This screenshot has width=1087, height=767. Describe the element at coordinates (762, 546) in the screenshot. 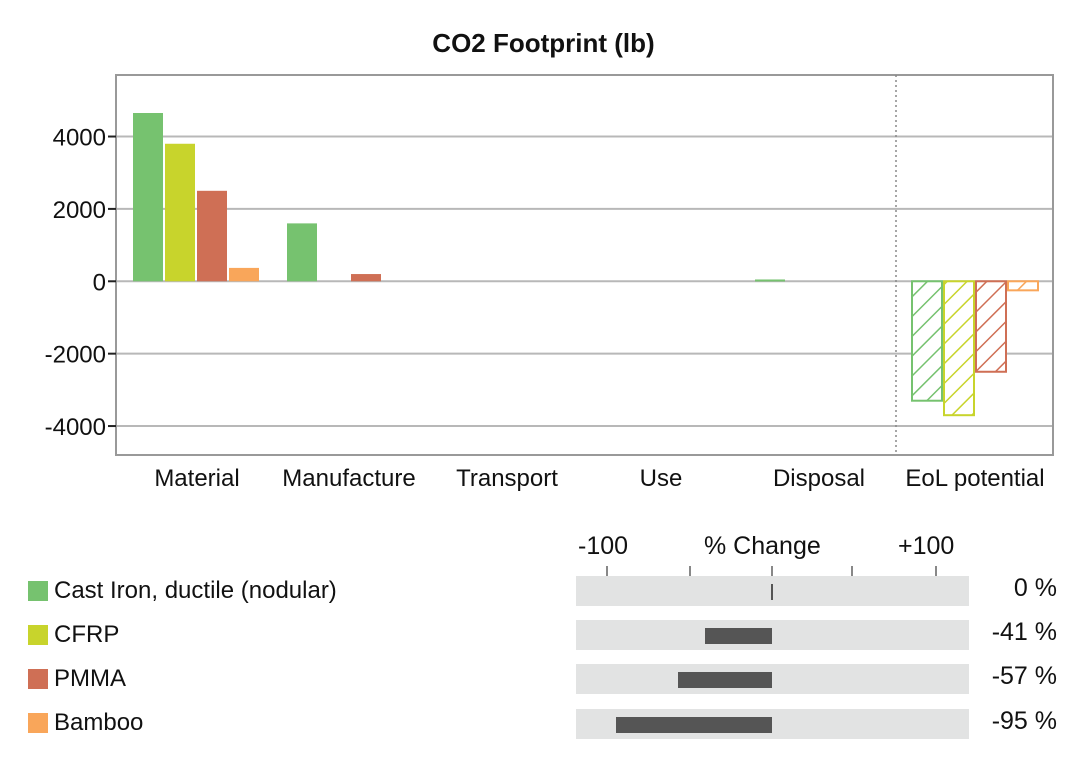

I see `pct-header-title: % Change` at that location.